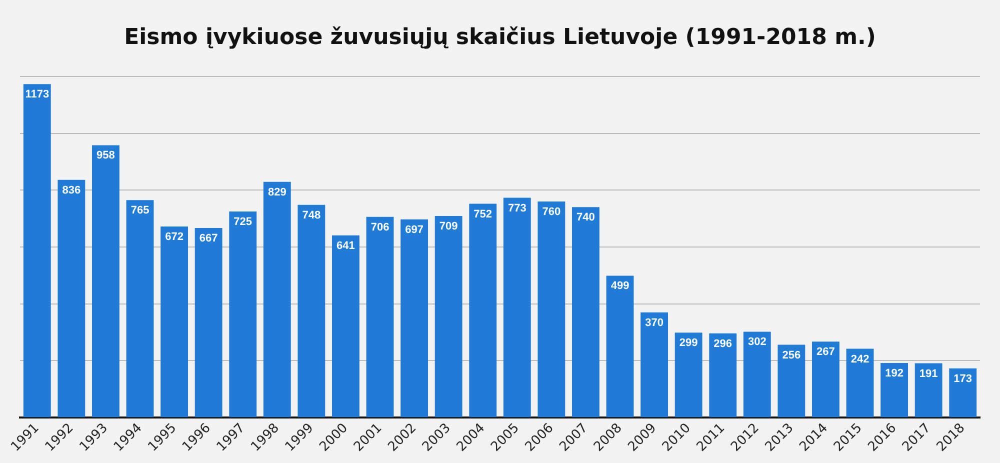 The height and width of the screenshot is (463, 1000). I want to click on chart-title: Eismo įvykiuose žuvusiųjų skaičius Lietuvoje (1991-2018 m.), so click(500, 37).